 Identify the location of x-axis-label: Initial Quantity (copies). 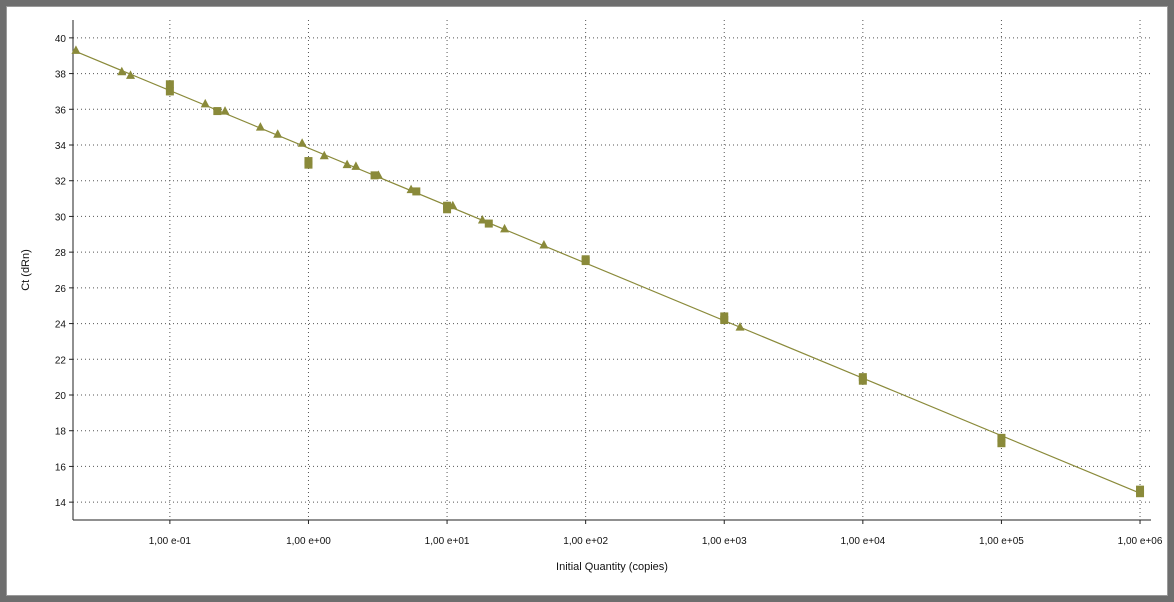
(612, 567).